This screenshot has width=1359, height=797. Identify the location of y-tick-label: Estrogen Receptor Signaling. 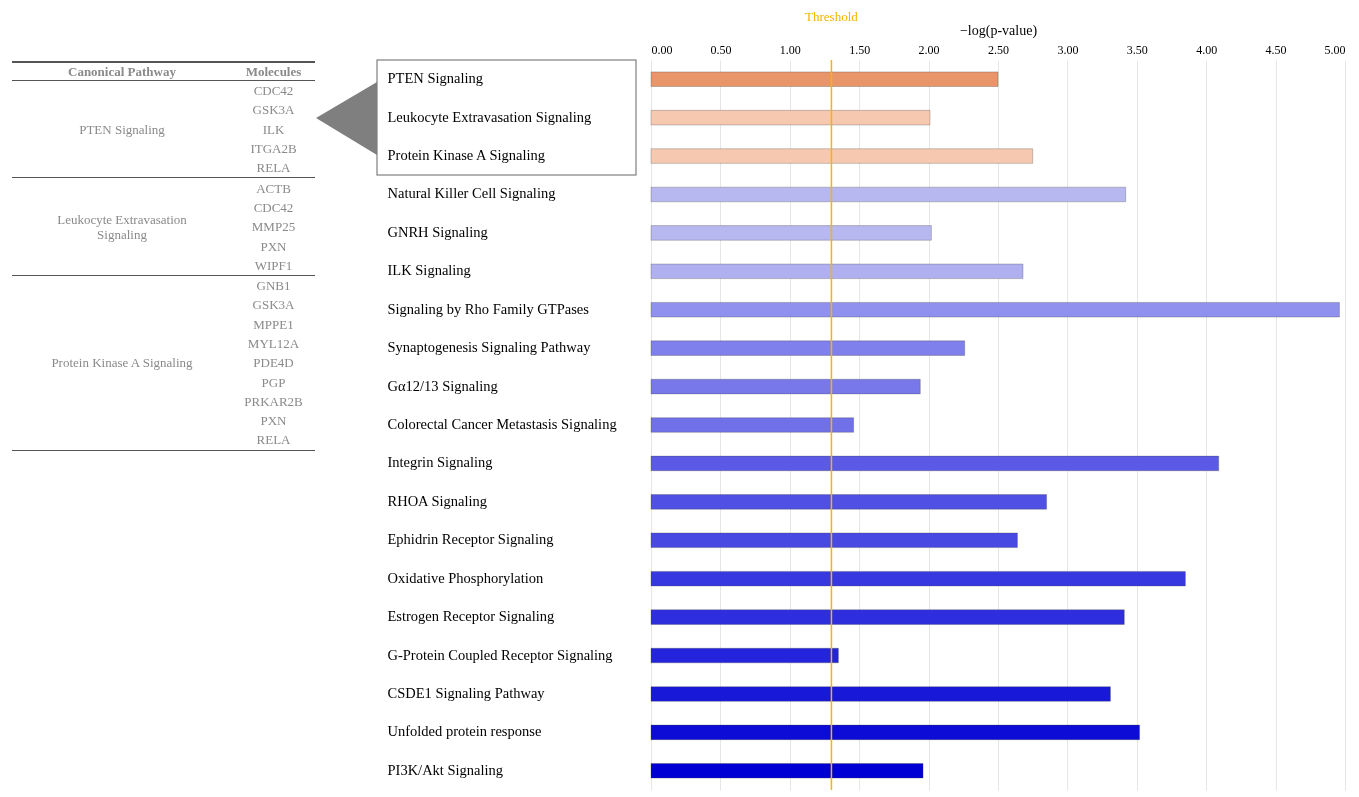
(471, 616).